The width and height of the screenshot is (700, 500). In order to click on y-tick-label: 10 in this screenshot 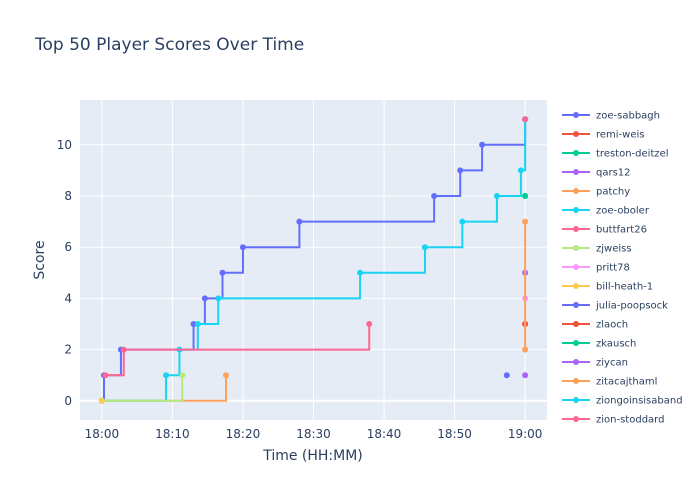, I will do `click(64, 145)`.